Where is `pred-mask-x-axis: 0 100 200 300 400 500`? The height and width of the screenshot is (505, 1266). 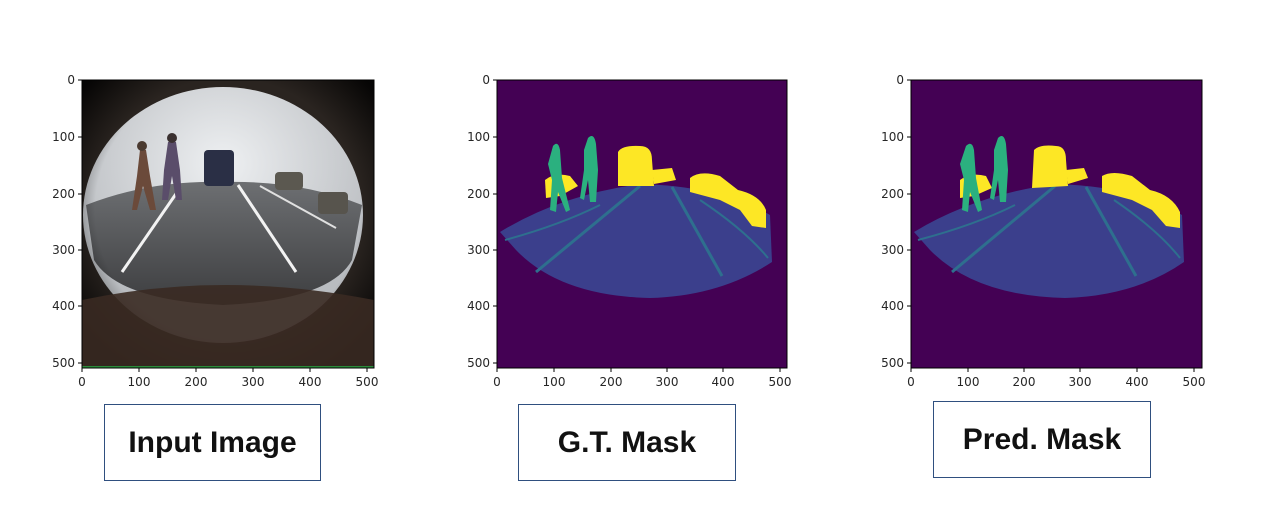
pred-mask-x-axis: 0 100 200 300 400 500 is located at coordinates (1056, 378).